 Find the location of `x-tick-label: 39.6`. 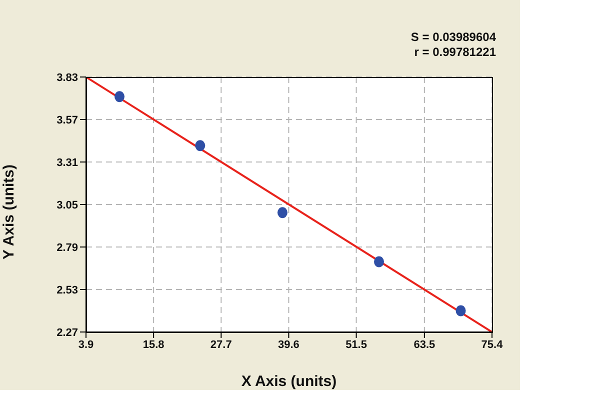

x-tick-label: 39.6 is located at coordinates (289, 344).